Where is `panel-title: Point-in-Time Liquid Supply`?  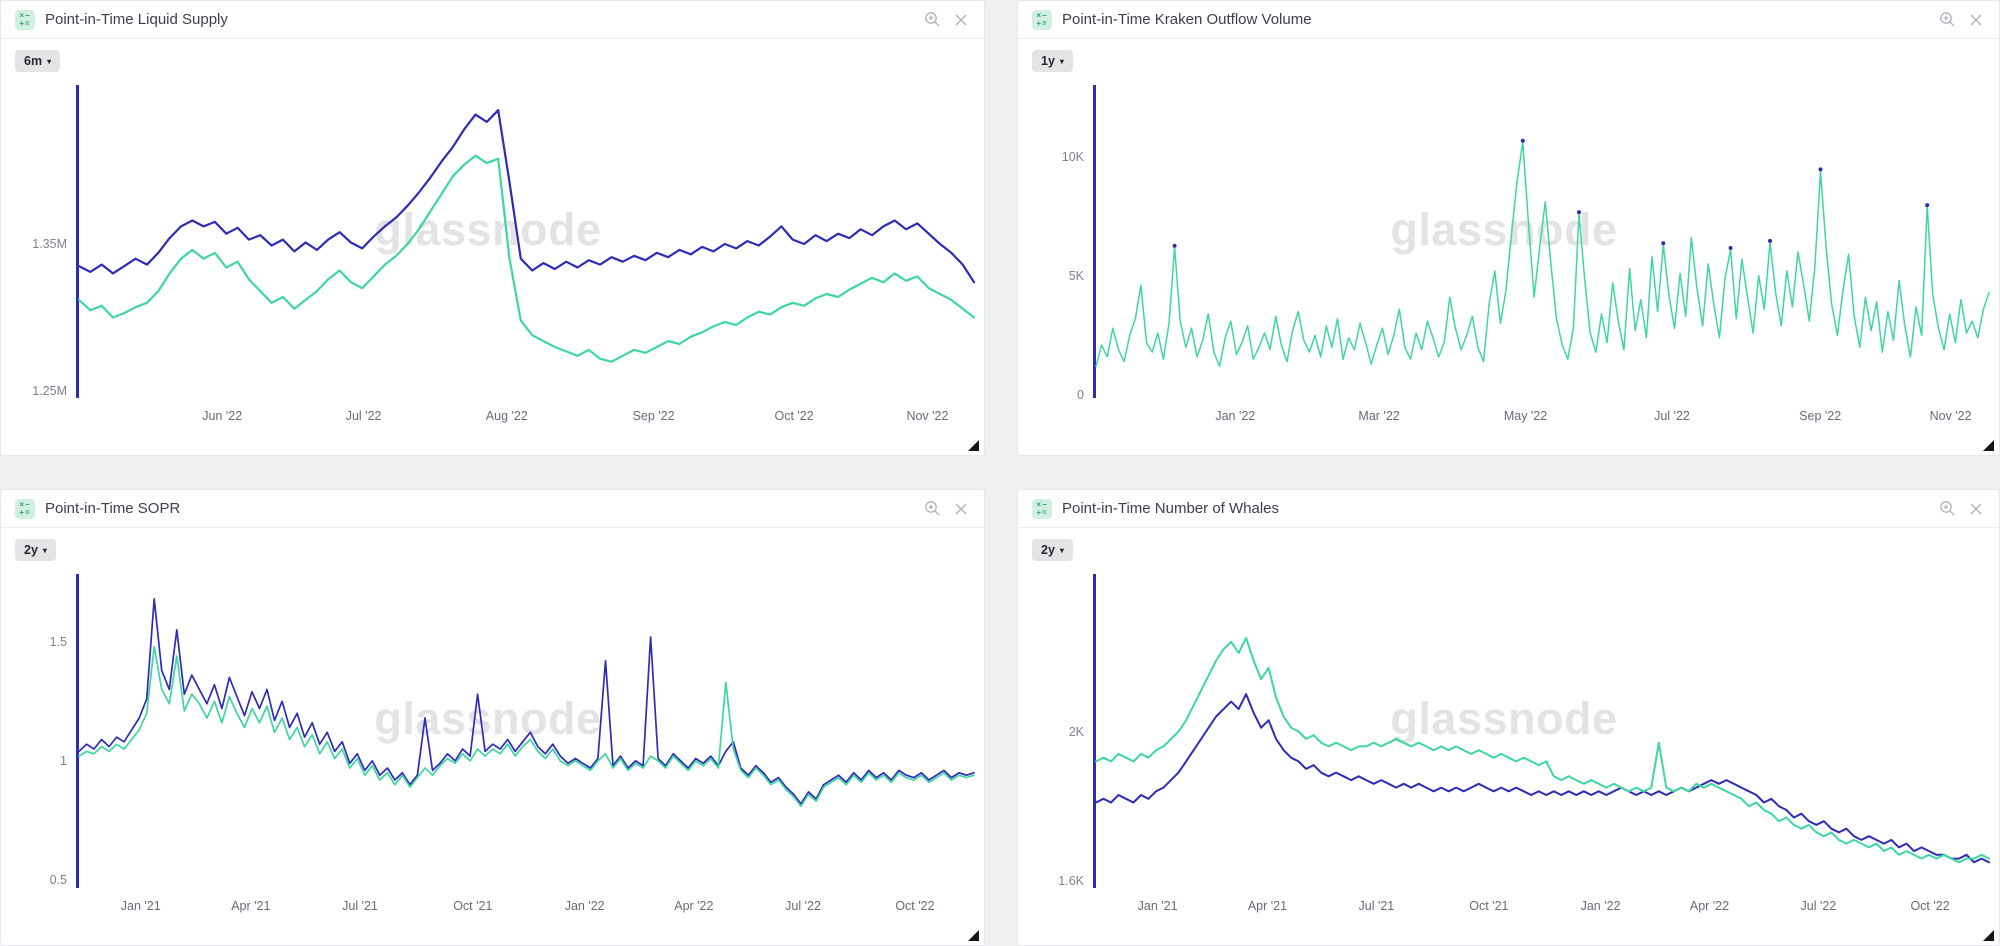
panel-title: Point-in-Time Liquid Supply is located at coordinates (136, 19).